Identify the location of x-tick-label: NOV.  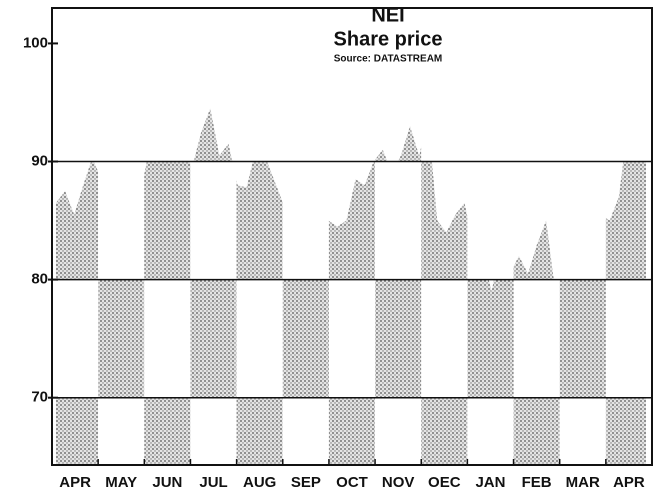
(398, 482).